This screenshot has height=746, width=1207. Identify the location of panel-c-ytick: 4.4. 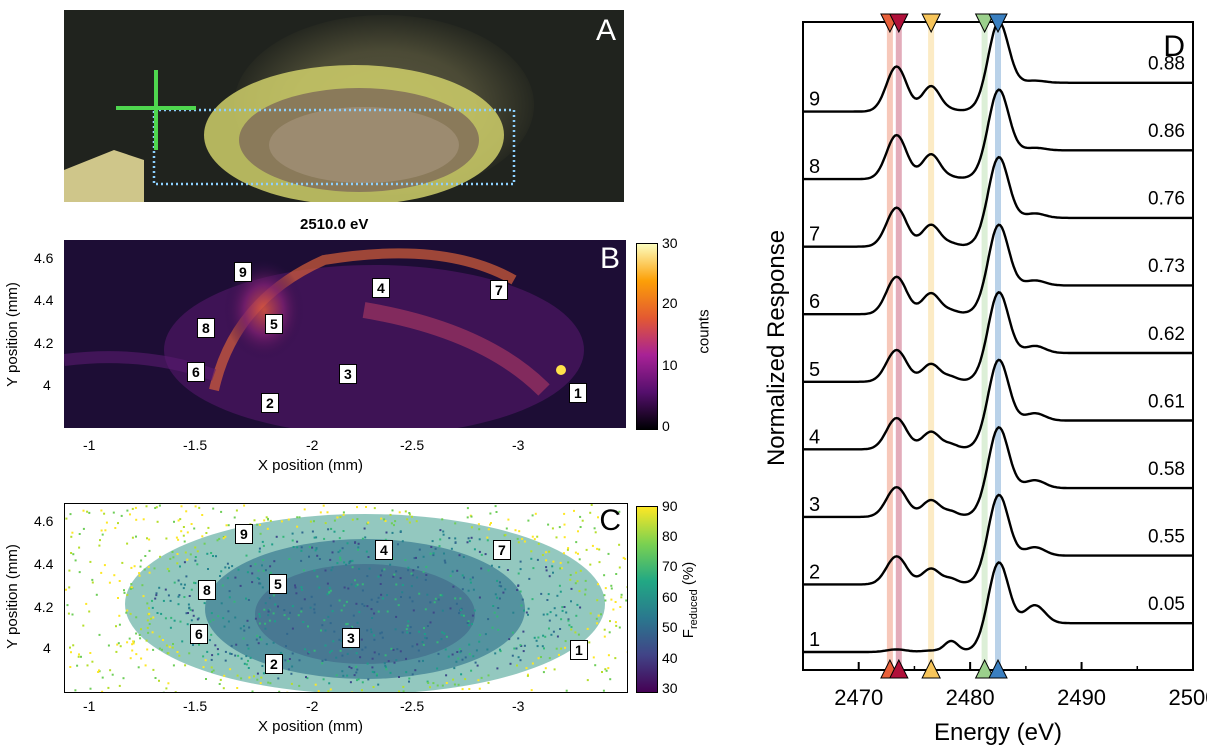
(44, 564).